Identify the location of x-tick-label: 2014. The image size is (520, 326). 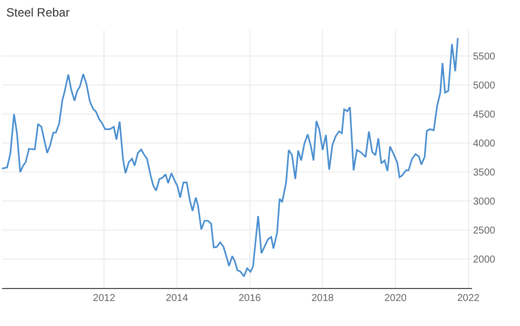
(177, 298).